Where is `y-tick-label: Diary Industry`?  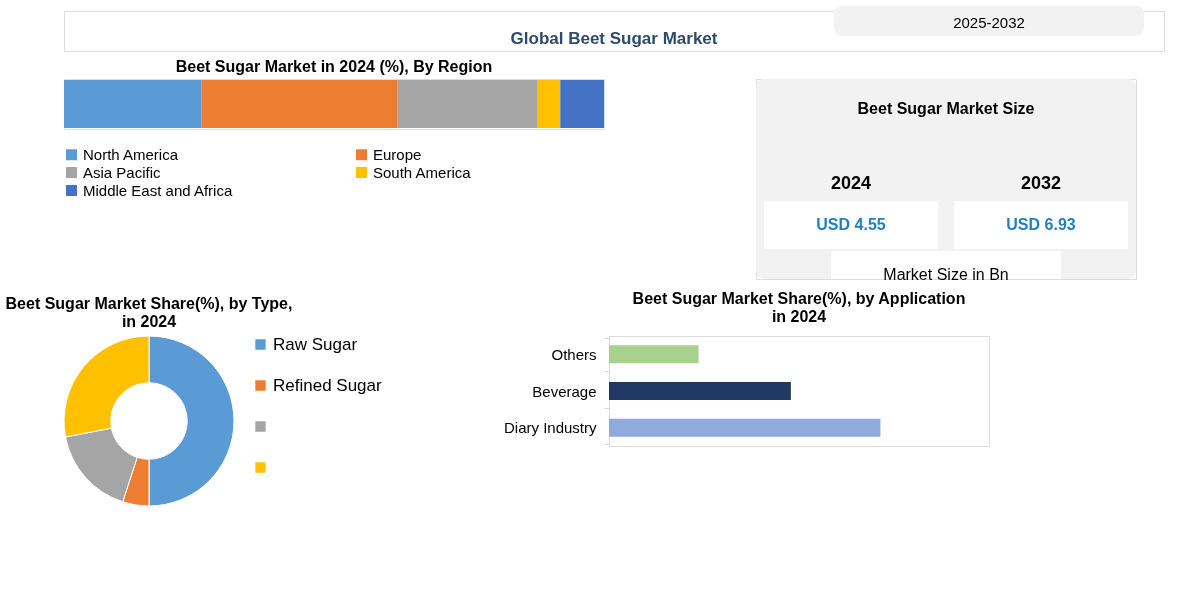 y-tick-label: Diary Industry is located at coordinates (550, 428).